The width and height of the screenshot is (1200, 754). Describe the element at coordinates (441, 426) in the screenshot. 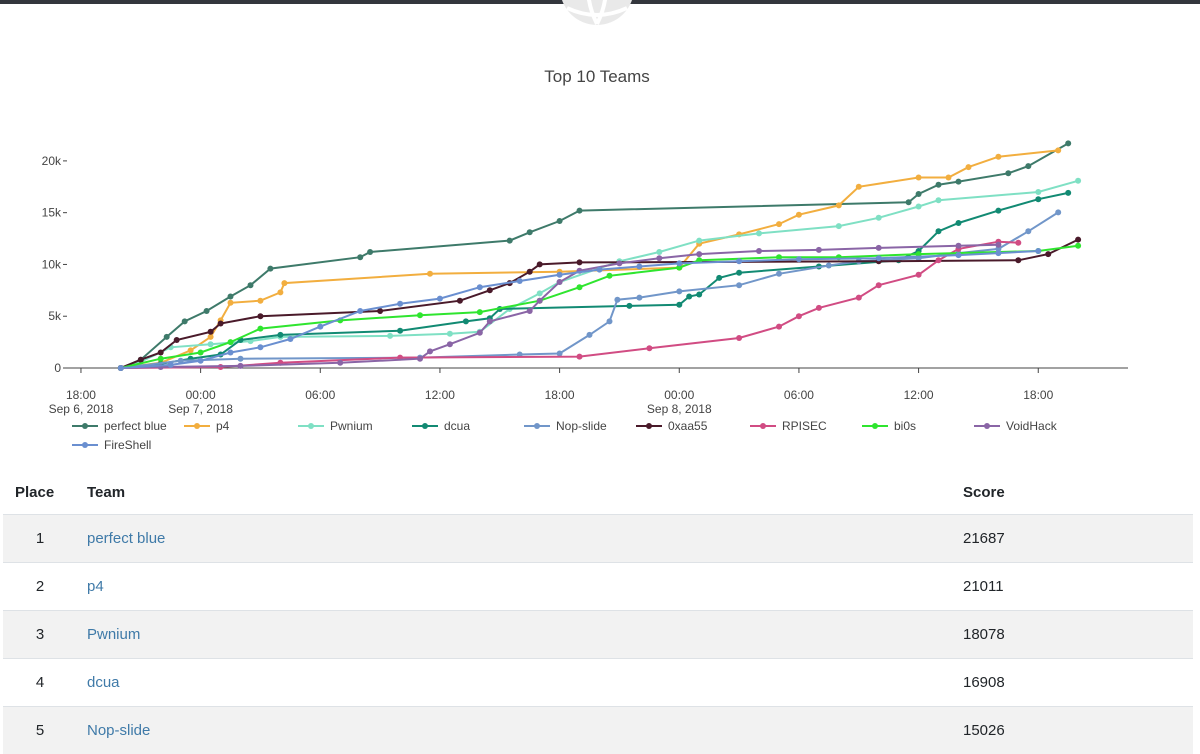

I see `legend-item: dcua` at that location.